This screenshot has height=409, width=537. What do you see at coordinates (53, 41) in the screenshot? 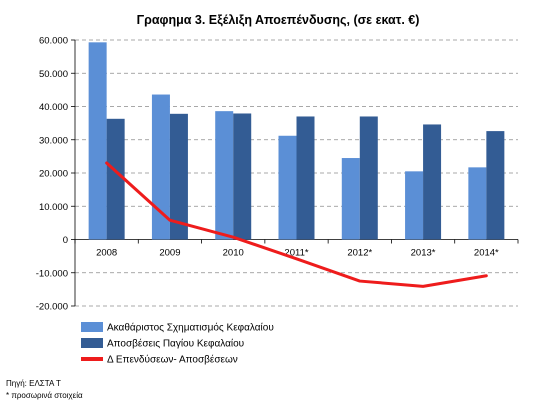
I see `y-tick-label: 60.000` at bounding box center [53, 41].